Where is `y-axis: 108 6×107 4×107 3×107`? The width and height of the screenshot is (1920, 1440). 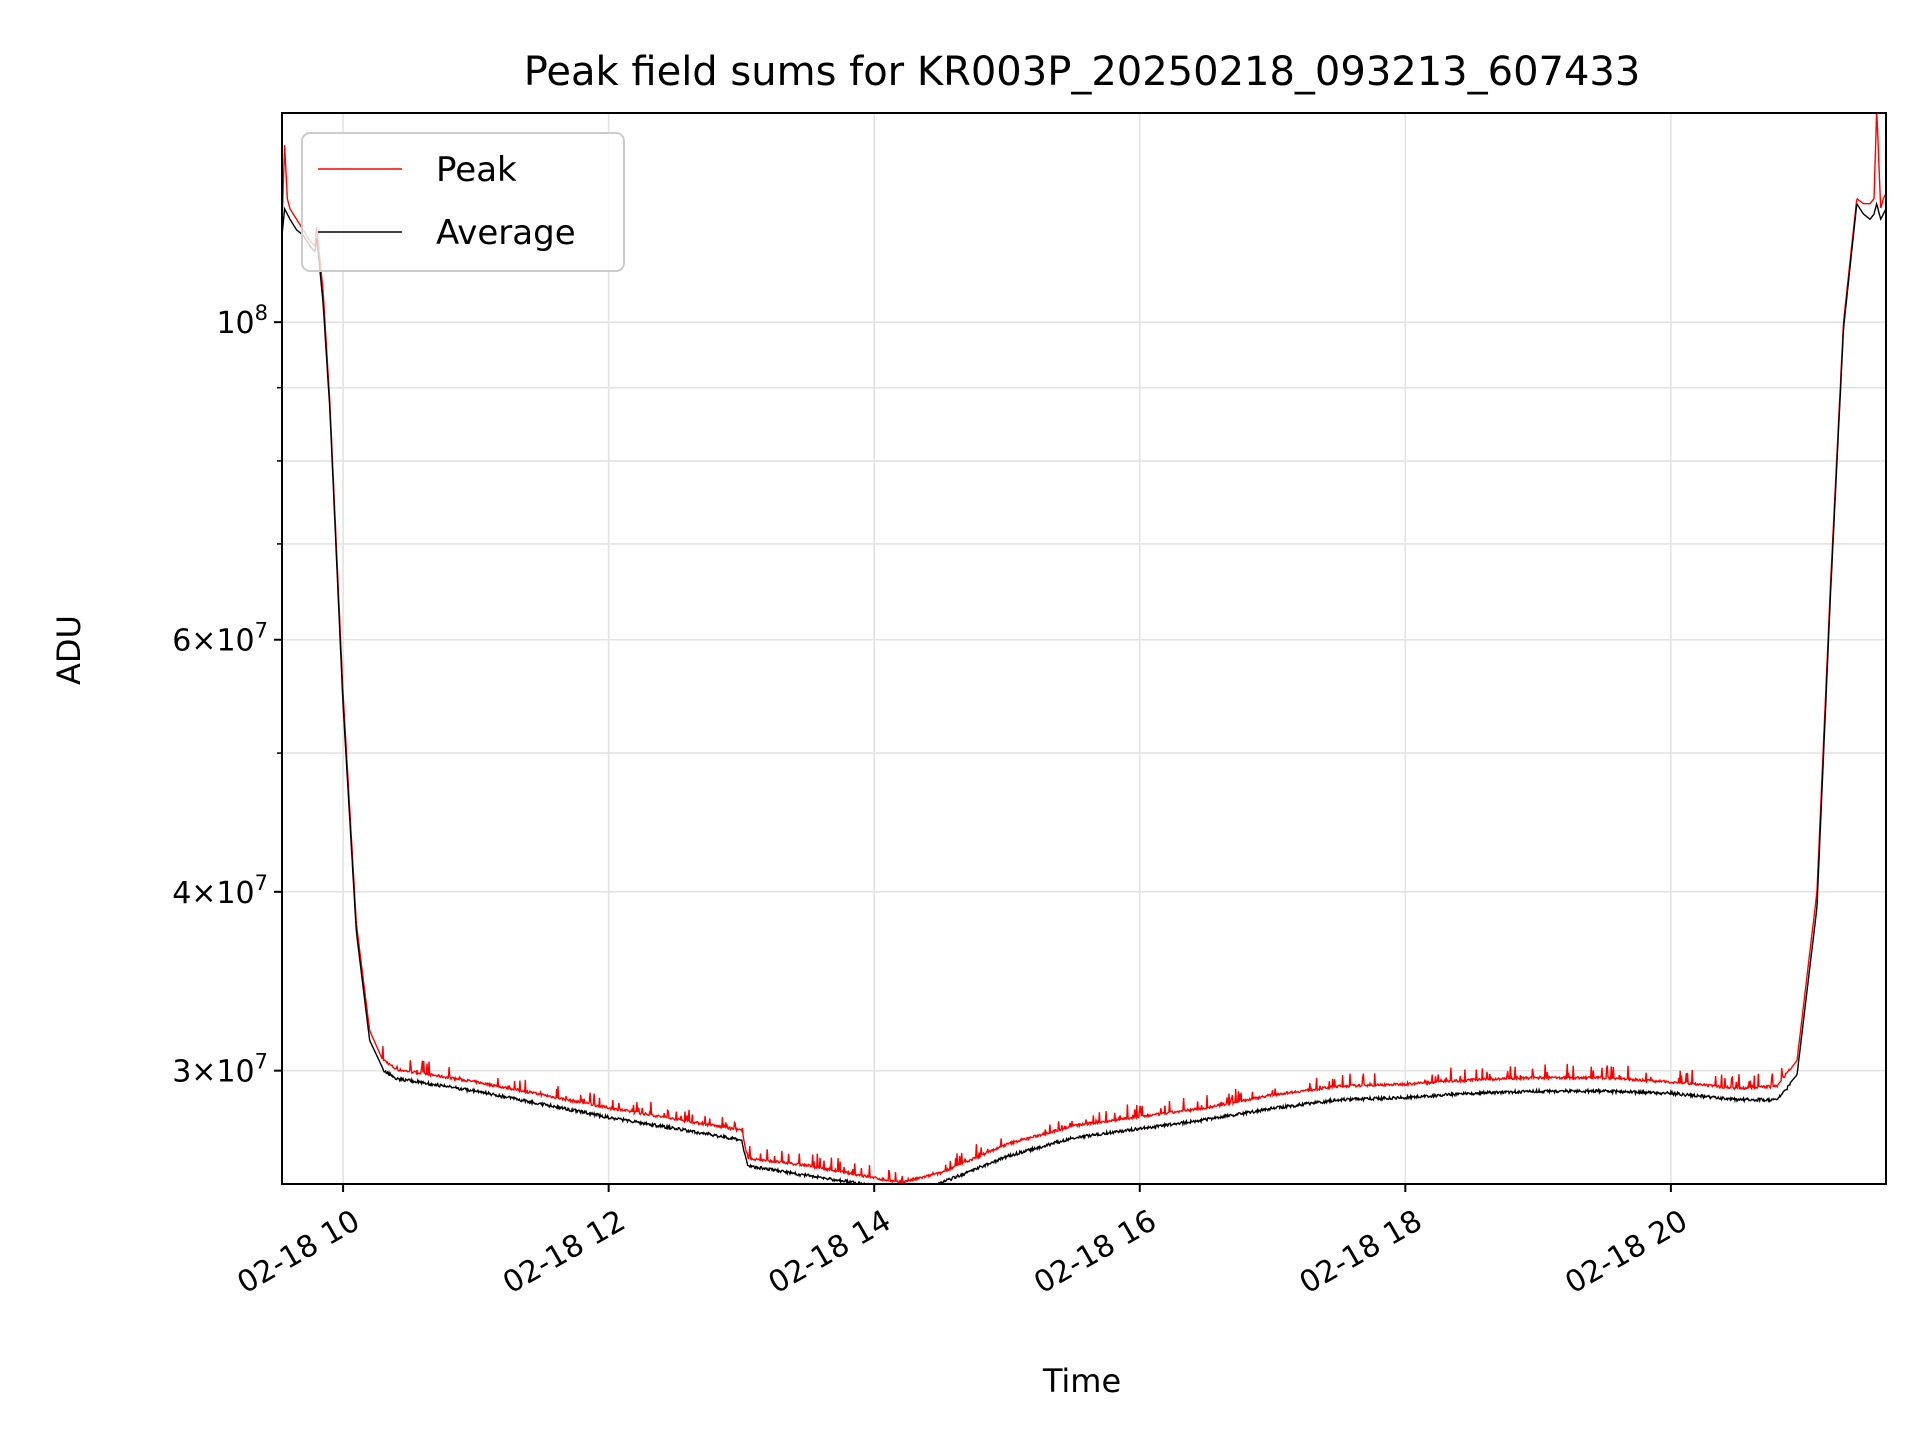 y-axis: 108 6×107 4×107 3×107 is located at coordinates (227, 695).